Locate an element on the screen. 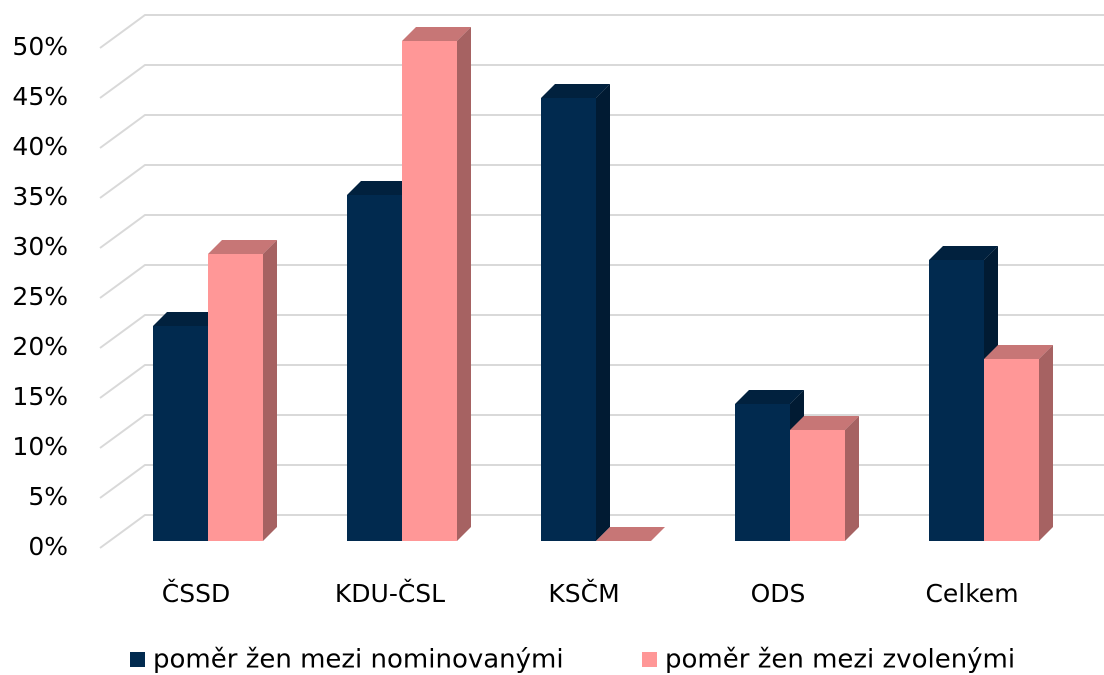 The width and height of the screenshot is (1104, 675). y-tick-label: 5% is located at coordinates (48, 496).